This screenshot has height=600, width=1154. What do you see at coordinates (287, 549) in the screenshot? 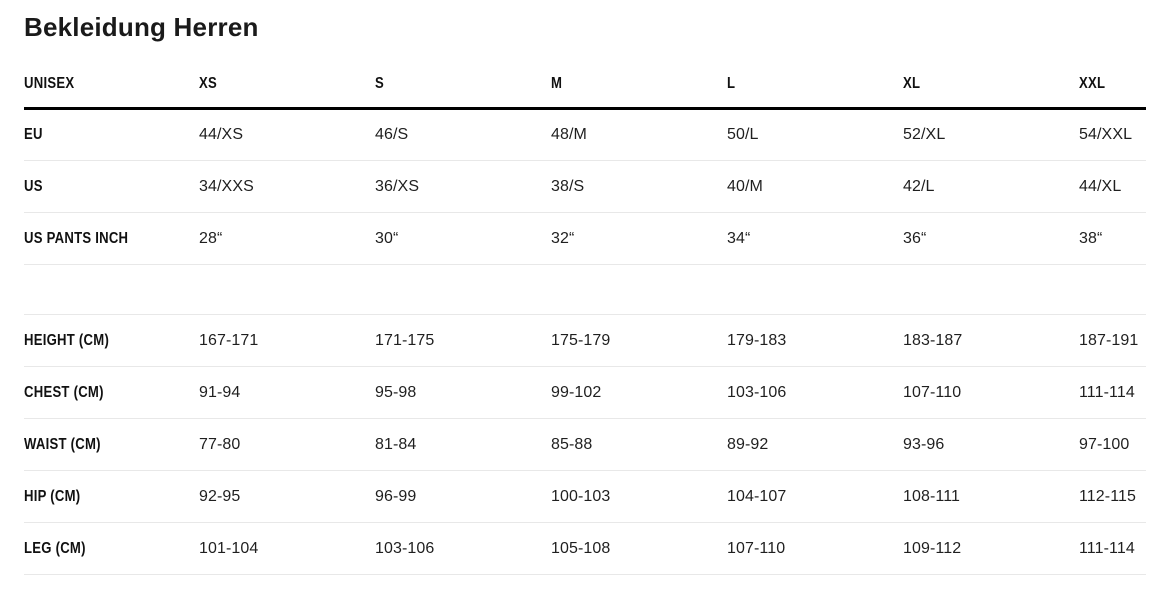
I see `cell: 101-104` at bounding box center [287, 549].